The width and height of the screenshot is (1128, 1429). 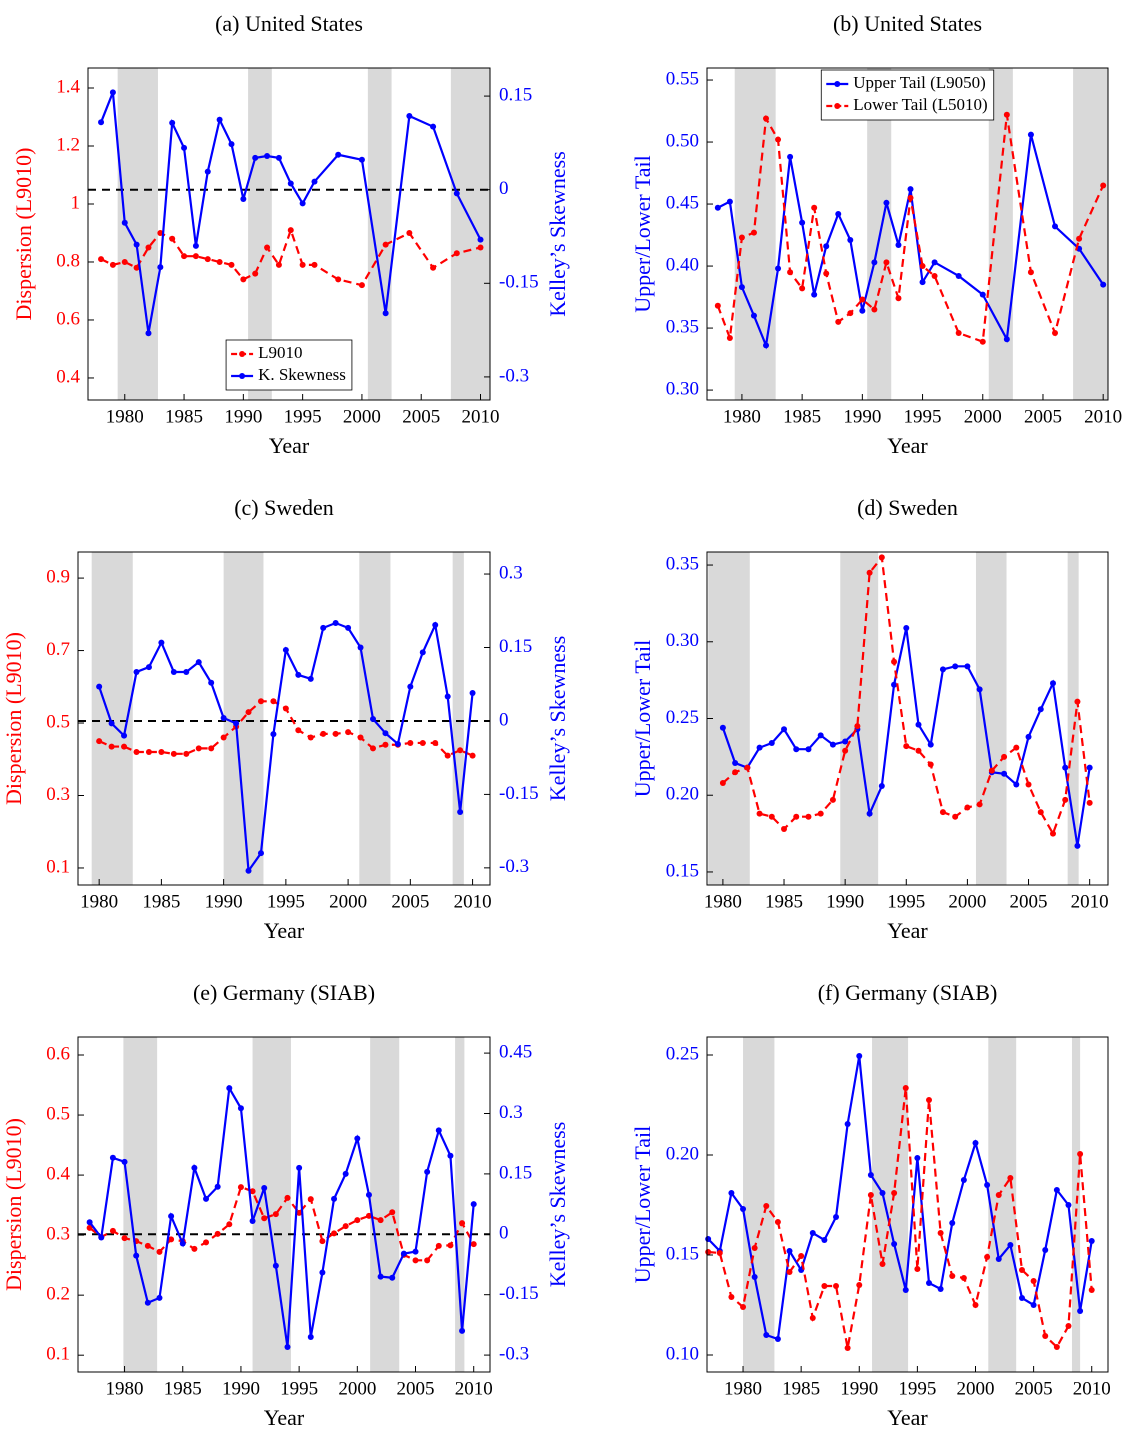 What do you see at coordinates (682, 1353) in the screenshot?
I see `y-tick-label: 0.10` at bounding box center [682, 1353].